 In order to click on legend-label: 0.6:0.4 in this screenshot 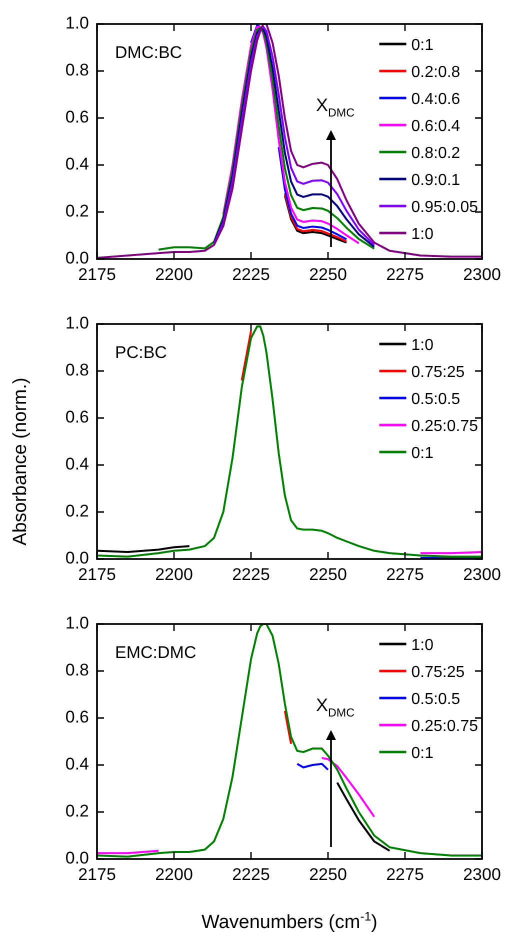, I will do `click(435, 126)`.